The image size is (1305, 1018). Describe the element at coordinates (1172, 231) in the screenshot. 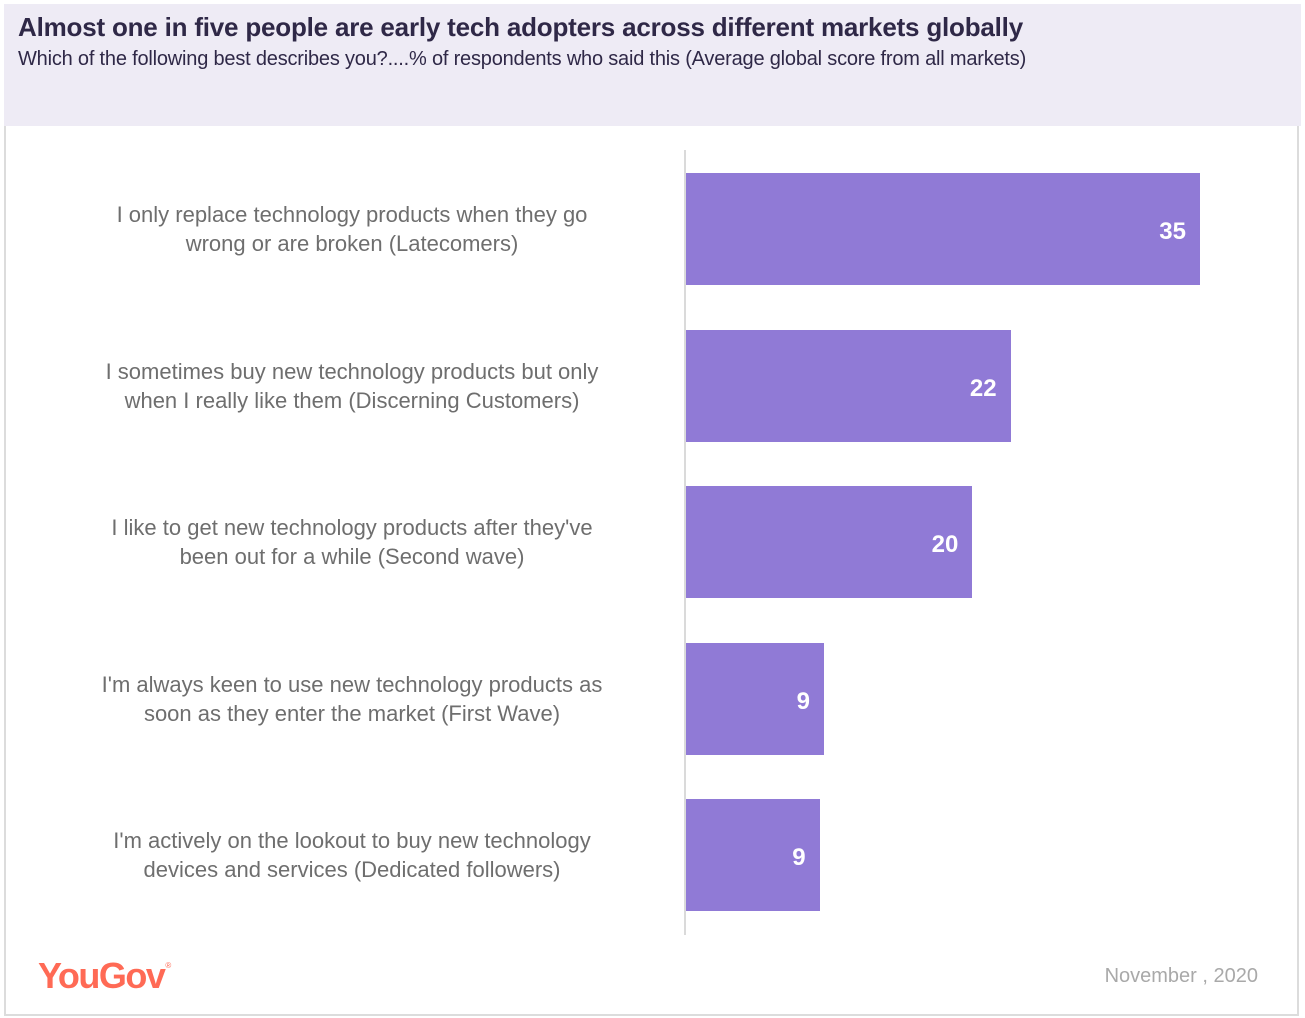

I see `bar-value-label: 35` at that location.